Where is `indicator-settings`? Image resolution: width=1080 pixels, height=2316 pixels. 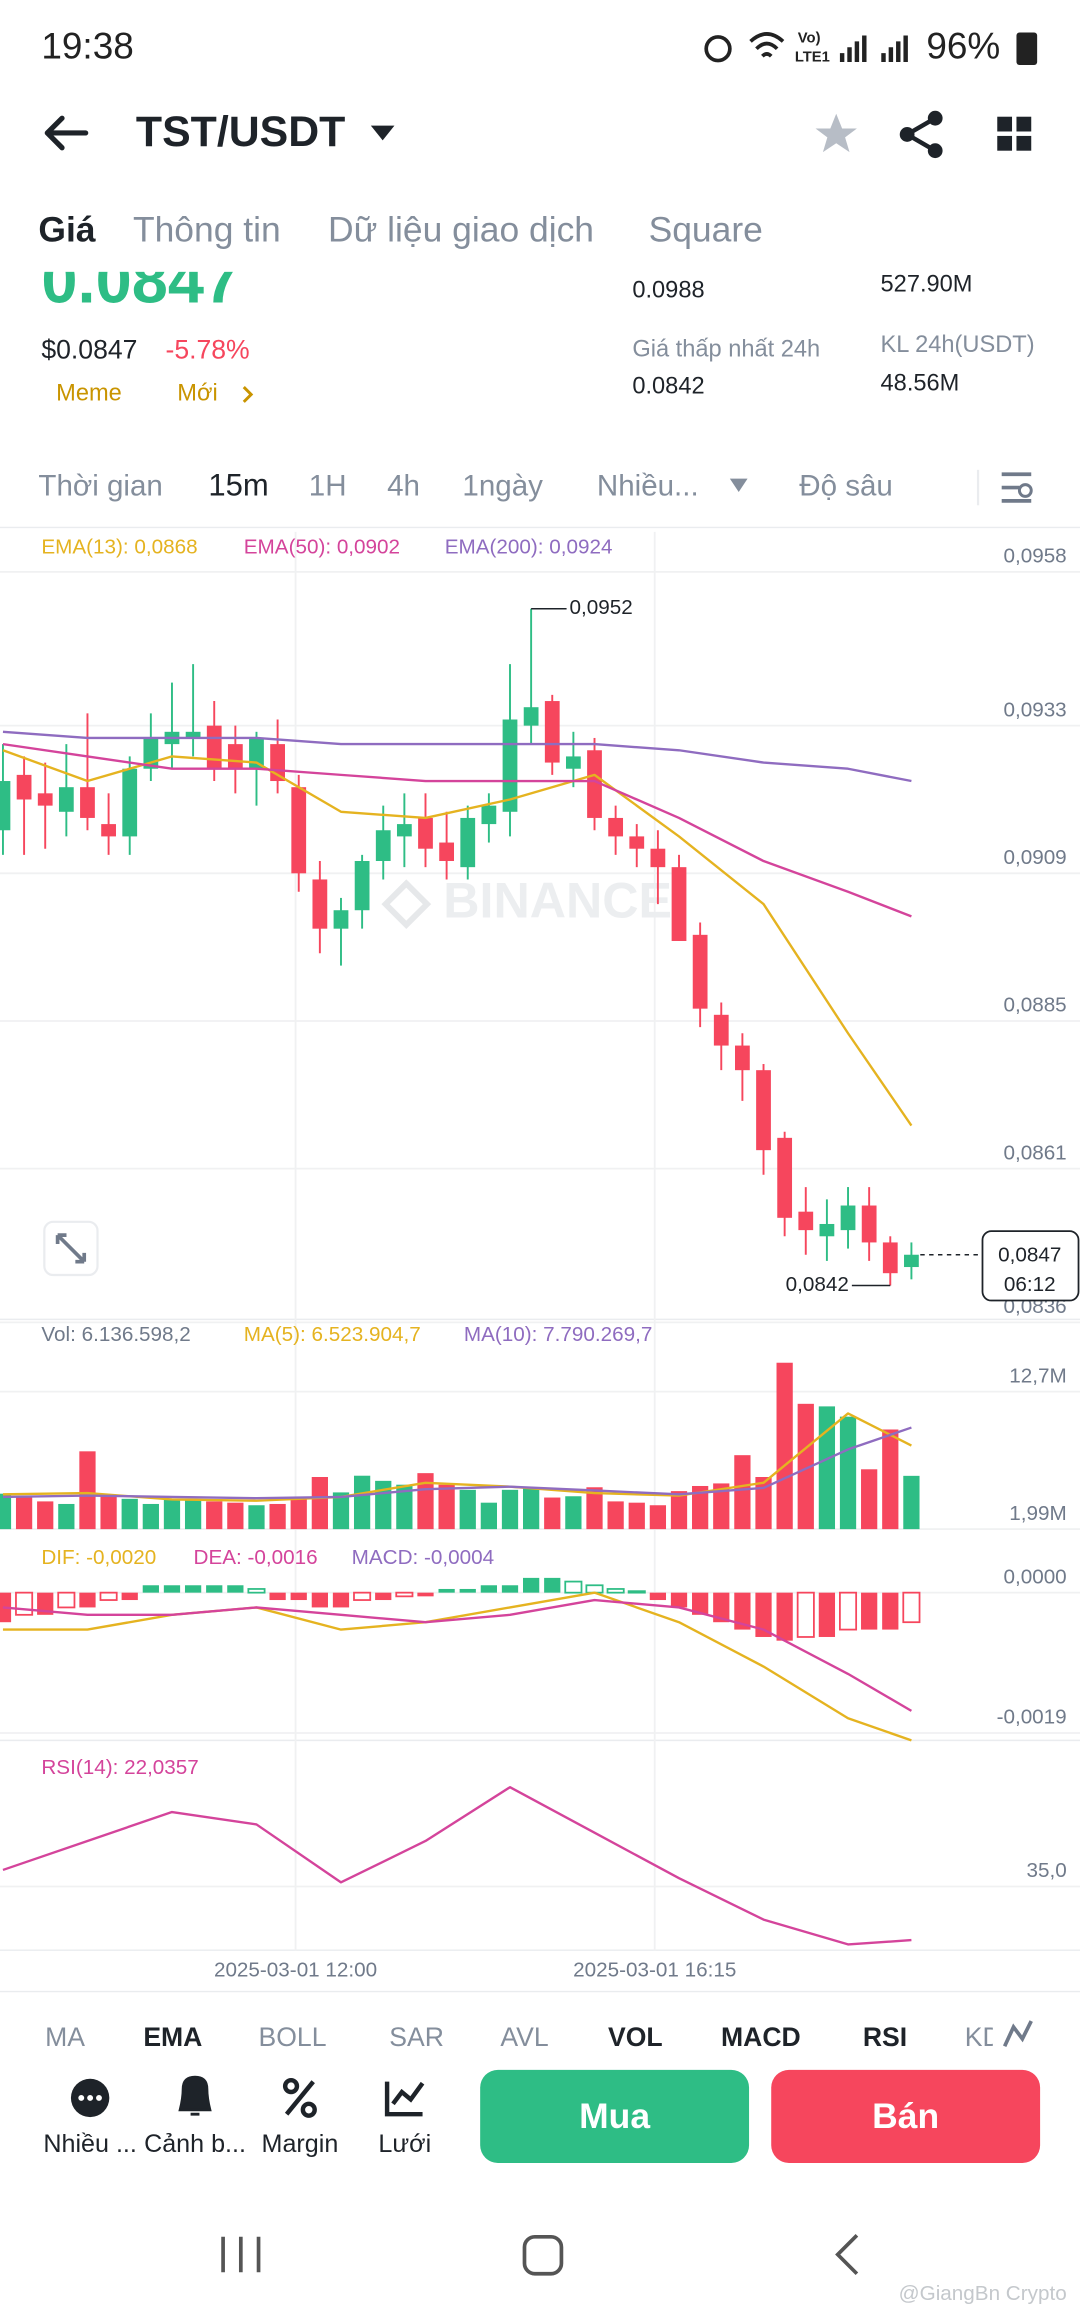
indicator-settings is located at coordinates (1017, 2033).